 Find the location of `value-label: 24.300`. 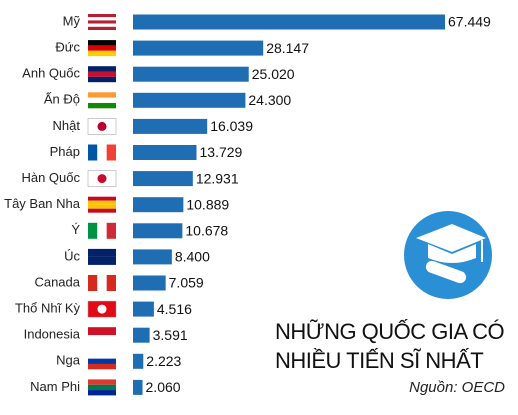

value-label: 24.300 is located at coordinates (269, 100).